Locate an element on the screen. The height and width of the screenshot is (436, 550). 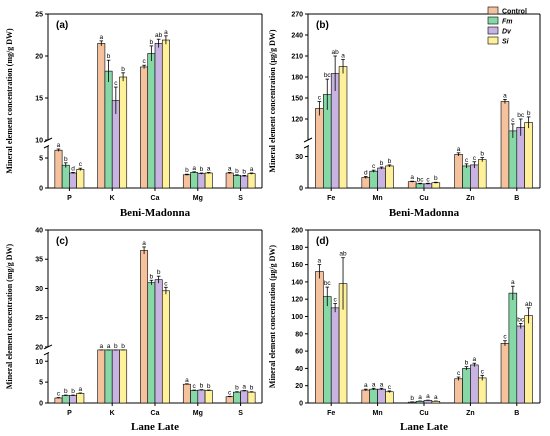
category-label: Mg is located at coordinates (198, 413).